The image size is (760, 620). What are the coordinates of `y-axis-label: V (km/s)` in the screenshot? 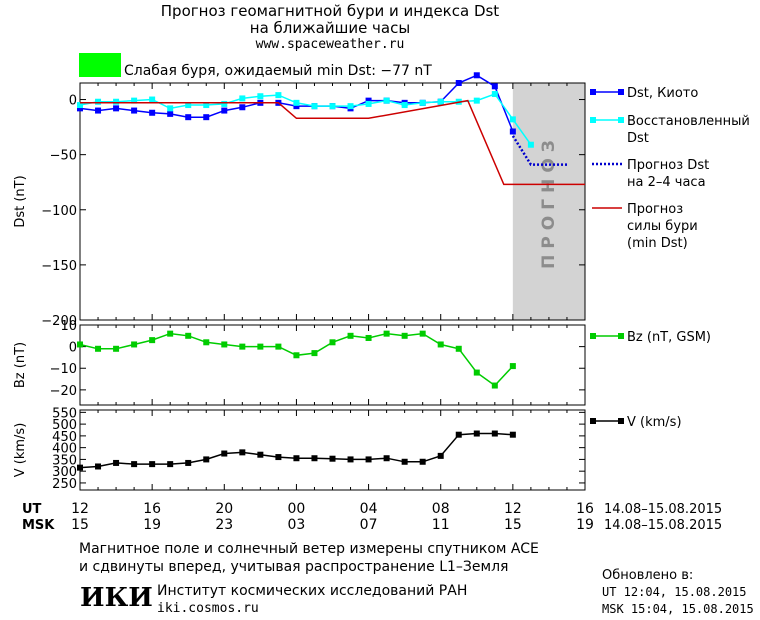 It's located at (20, 450).